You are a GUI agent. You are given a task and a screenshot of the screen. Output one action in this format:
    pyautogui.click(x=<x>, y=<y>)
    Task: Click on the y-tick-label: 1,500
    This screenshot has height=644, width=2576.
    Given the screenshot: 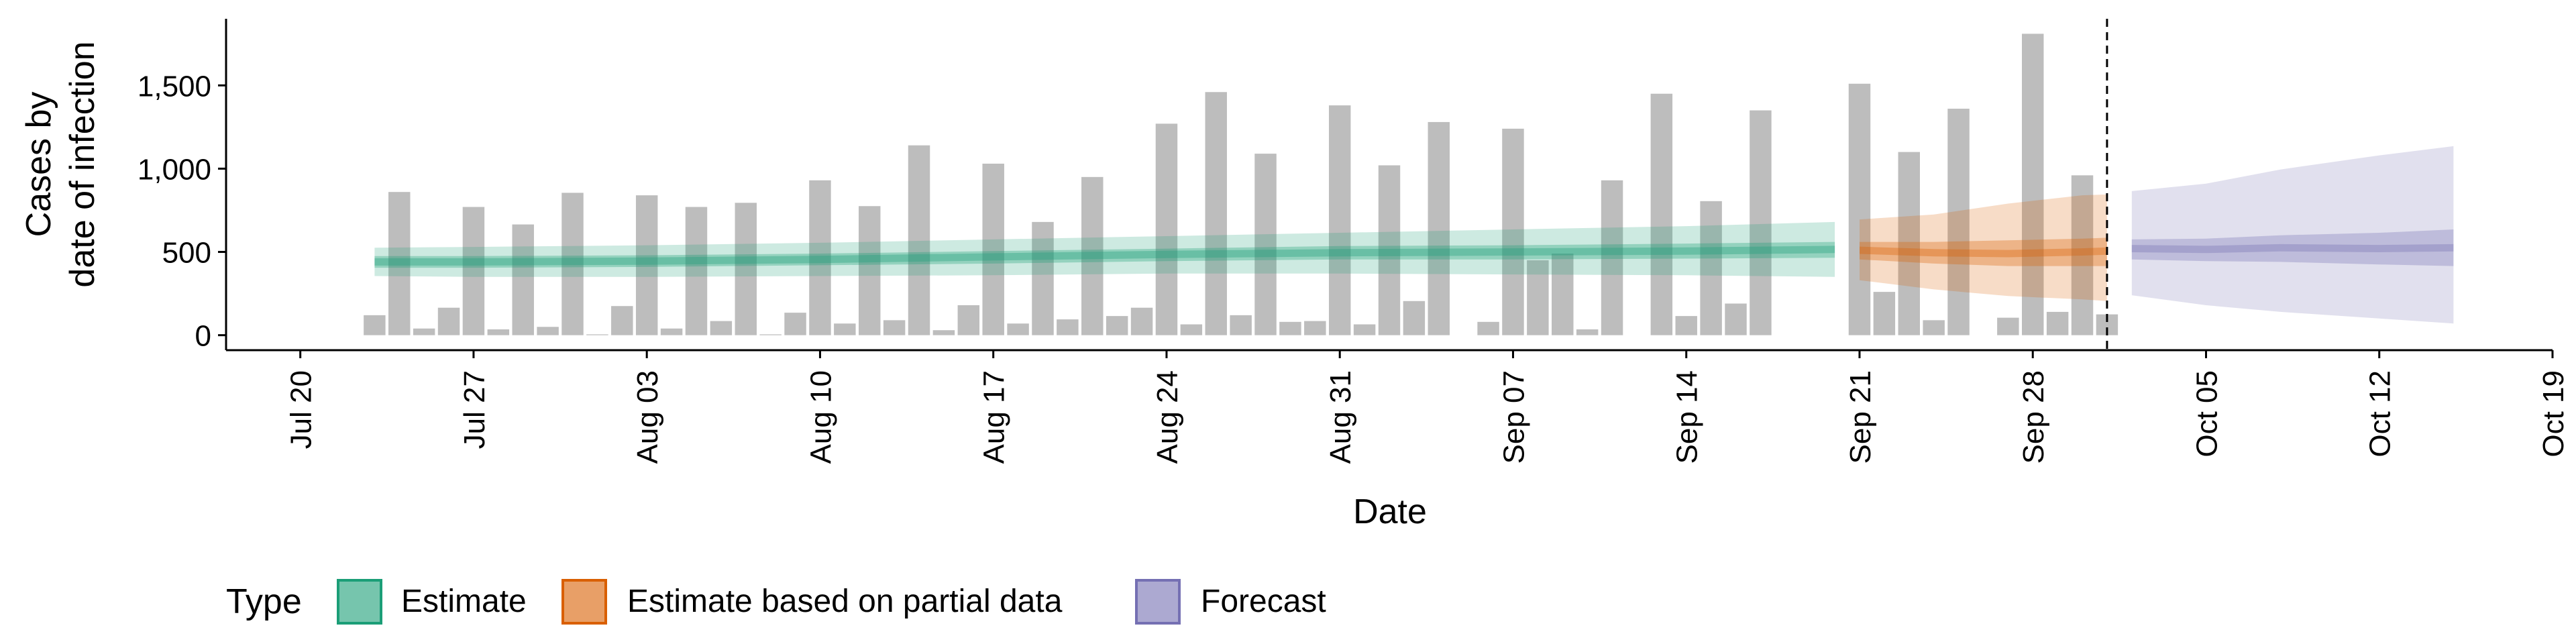 What is the action you would take?
    pyautogui.click(x=174, y=86)
    